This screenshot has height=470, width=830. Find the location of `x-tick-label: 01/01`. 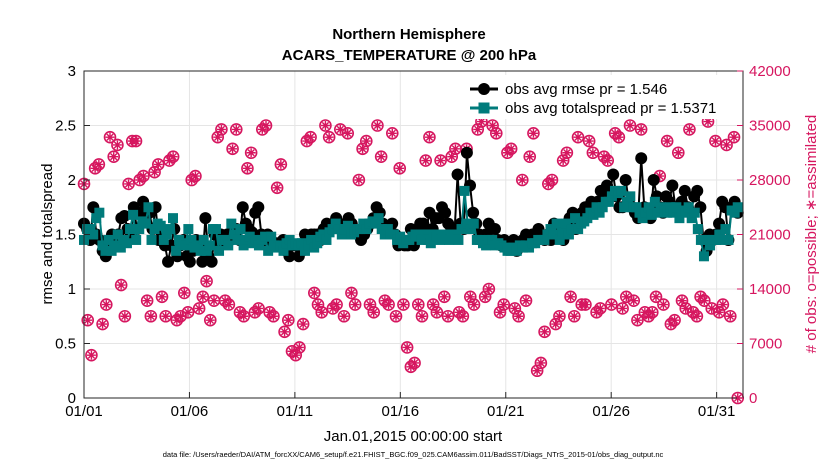

x-tick-label: 01/01 is located at coordinates (84, 411).